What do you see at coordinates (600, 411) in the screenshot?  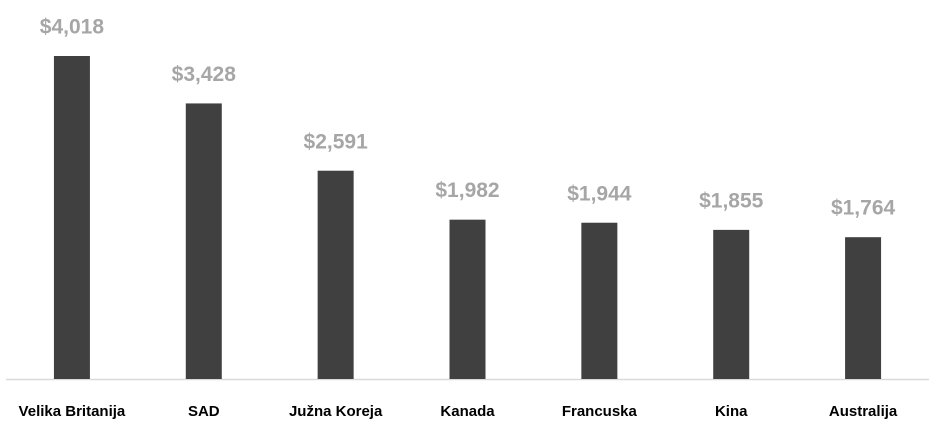 I see `x-tick-label: Francuska` at bounding box center [600, 411].